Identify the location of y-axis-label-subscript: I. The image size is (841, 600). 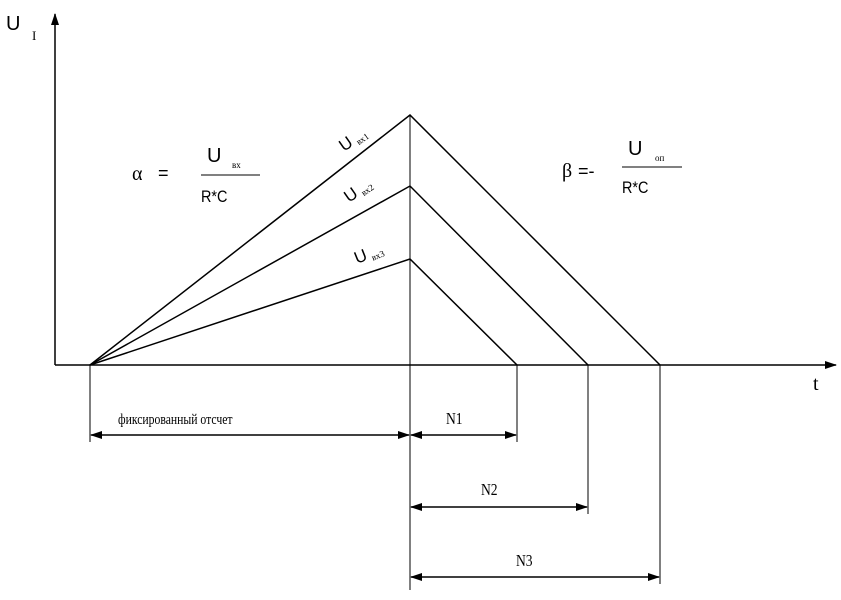
(34, 35).